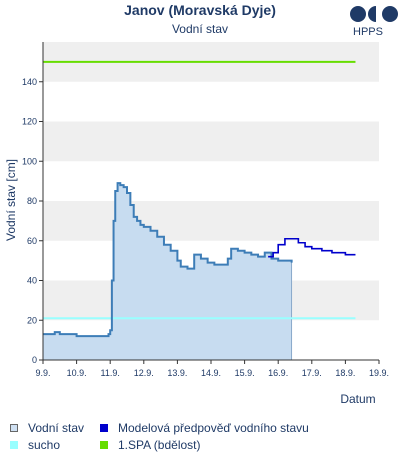  I want to click on legend-swatch-spa, so click(104, 445).